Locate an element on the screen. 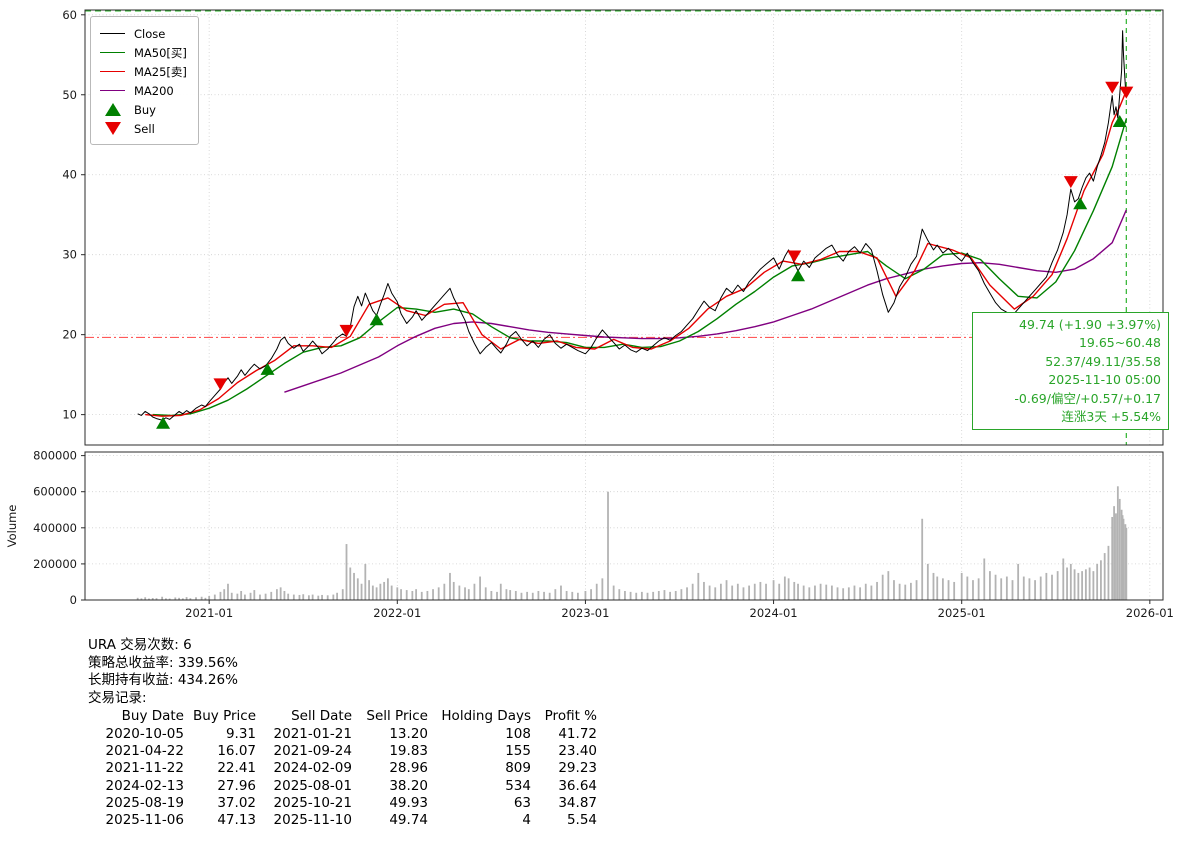  trade-cell: 2021-04-22 is located at coordinates (144, 750).